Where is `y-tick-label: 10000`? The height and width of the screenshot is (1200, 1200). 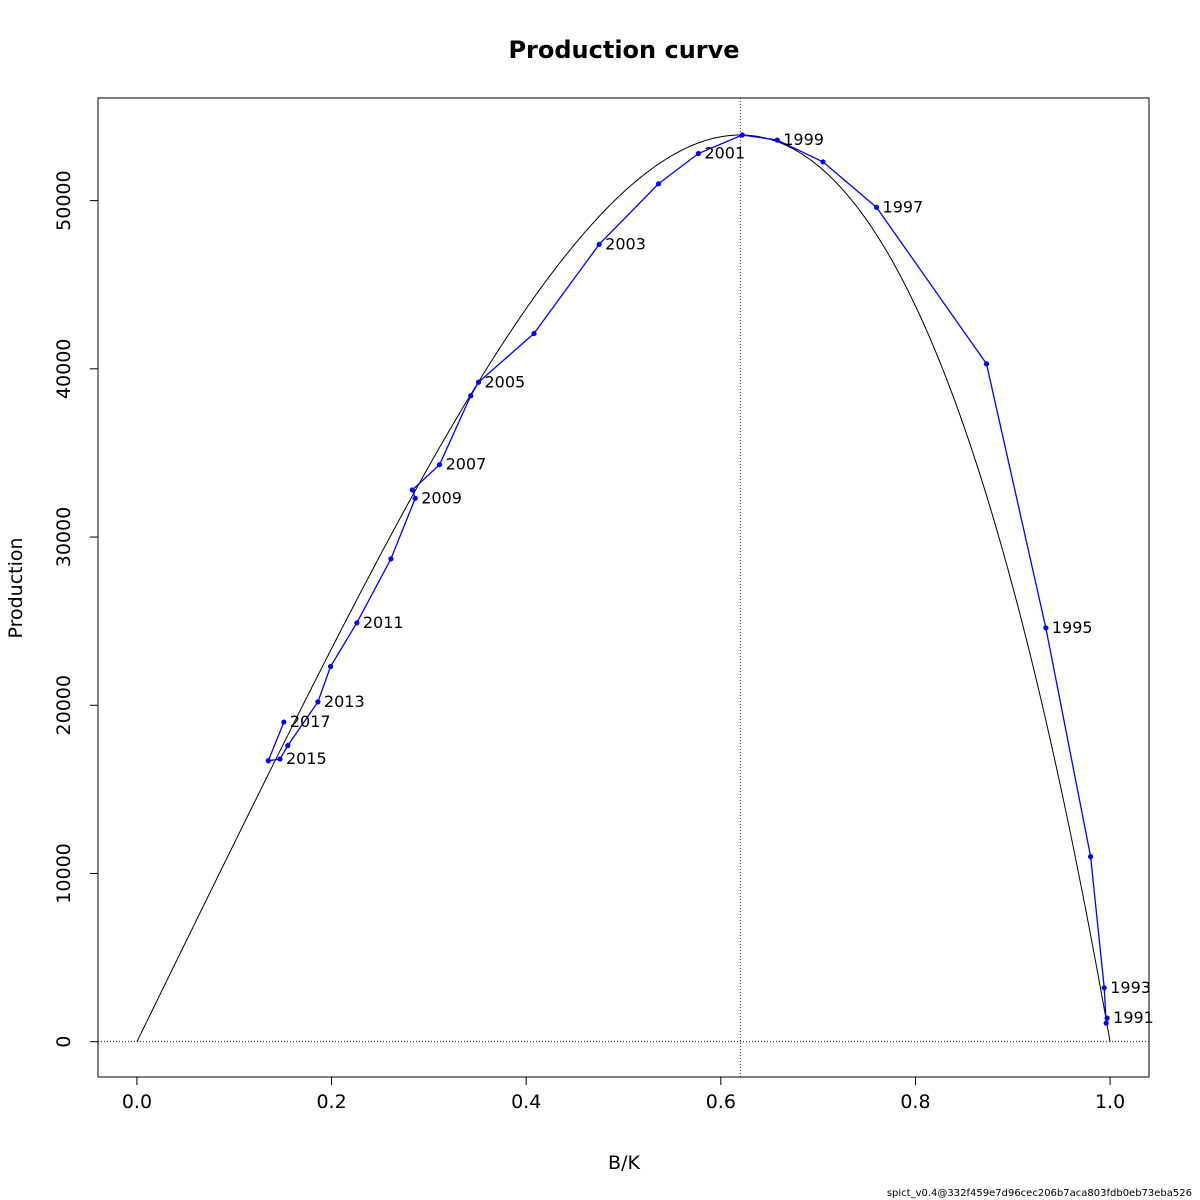 y-tick-label: 10000 is located at coordinates (64, 873).